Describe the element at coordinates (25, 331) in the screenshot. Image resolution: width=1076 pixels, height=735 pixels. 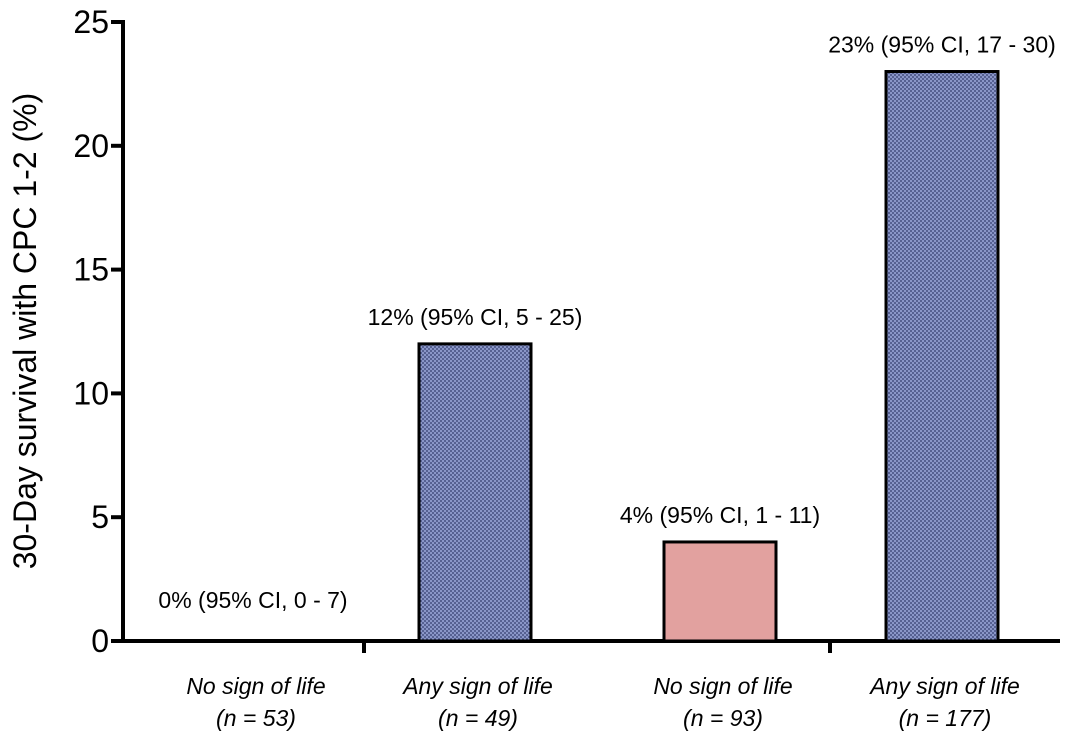
I see `y-axis-label: 30-Day survival with CPC 1-2 (%)` at that location.